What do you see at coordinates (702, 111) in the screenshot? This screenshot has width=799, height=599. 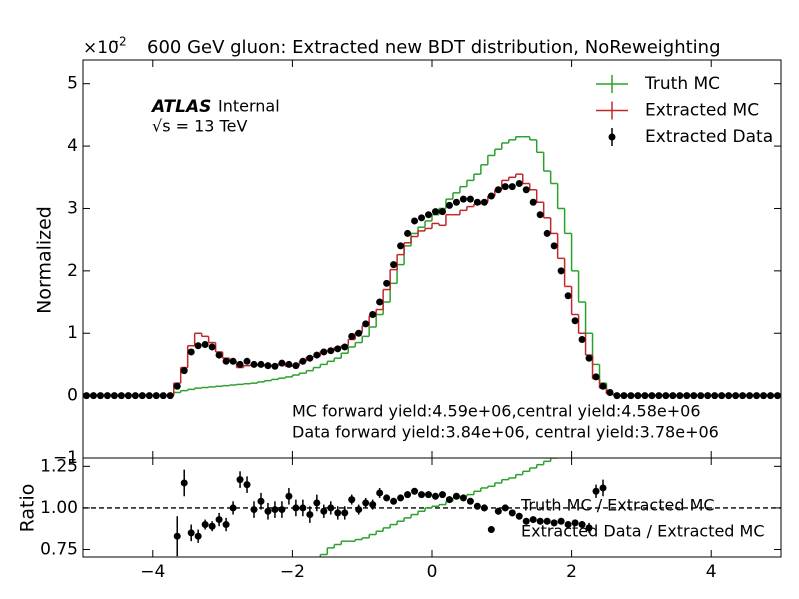 I see `legend-label: Extracted MC` at bounding box center [702, 111].